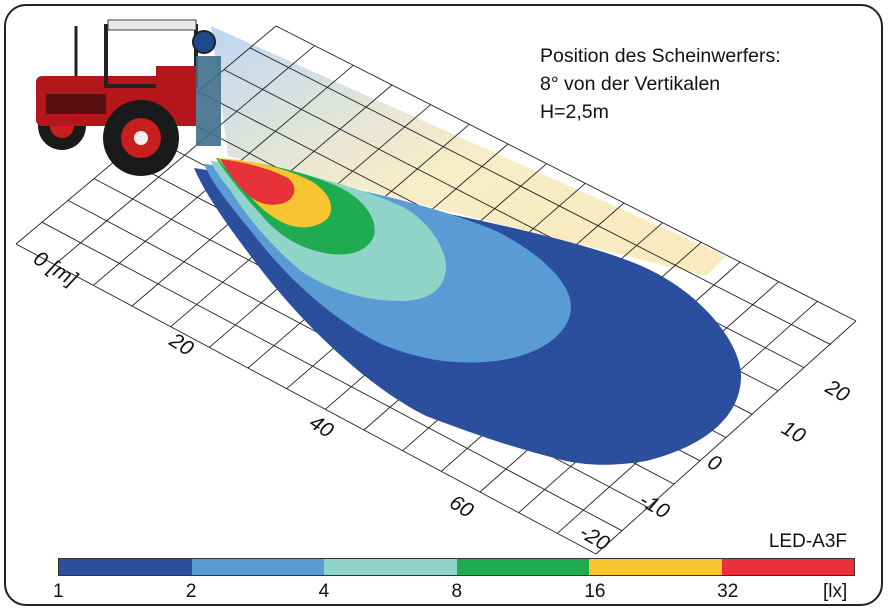 This screenshot has width=889, height=612. Describe the element at coordinates (457, 591) in the screenshot. I see `colorbar-tick-label: 8` at that location.